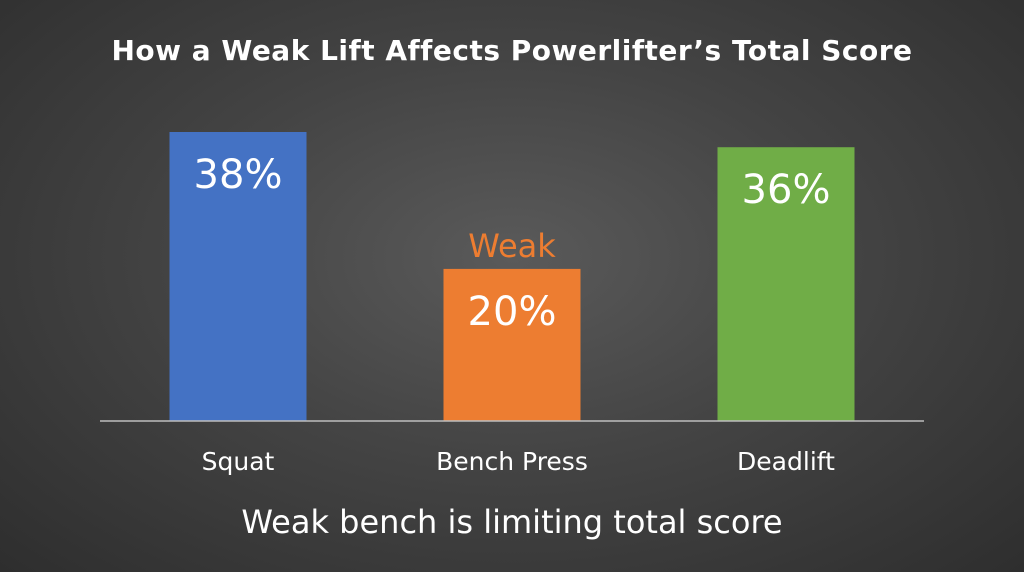 The image size is (1024, 572). What do you see at coordinates (786, 461) in the screenshot?
I see `category-label-deadlift: Deadlift` at bounding box center [786, 461].